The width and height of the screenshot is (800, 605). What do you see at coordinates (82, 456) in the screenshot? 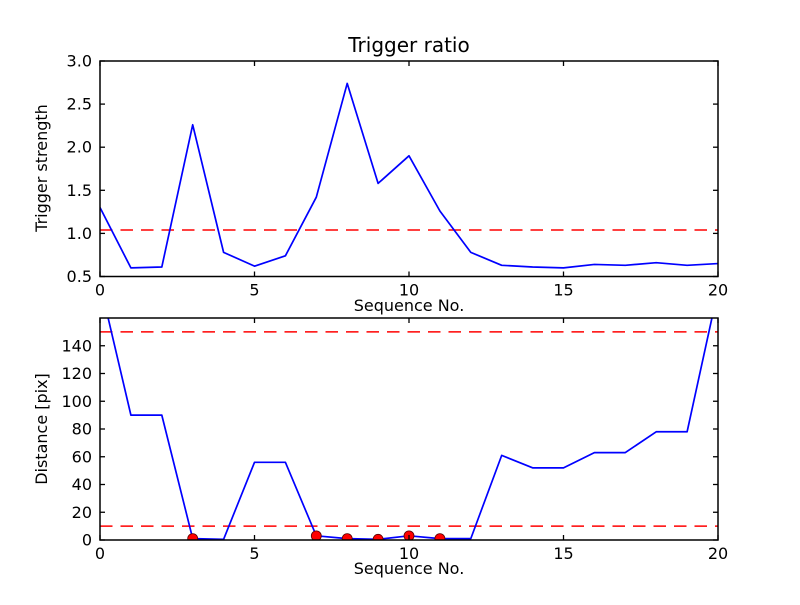
I see `y-tick-label: 60` at bounding box center [82, 456].